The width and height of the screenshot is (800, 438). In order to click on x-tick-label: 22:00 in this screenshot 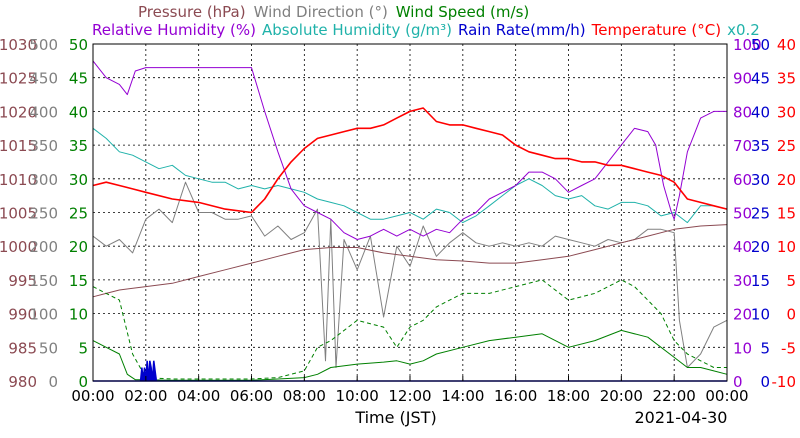, I will do `click(674, 396)`.